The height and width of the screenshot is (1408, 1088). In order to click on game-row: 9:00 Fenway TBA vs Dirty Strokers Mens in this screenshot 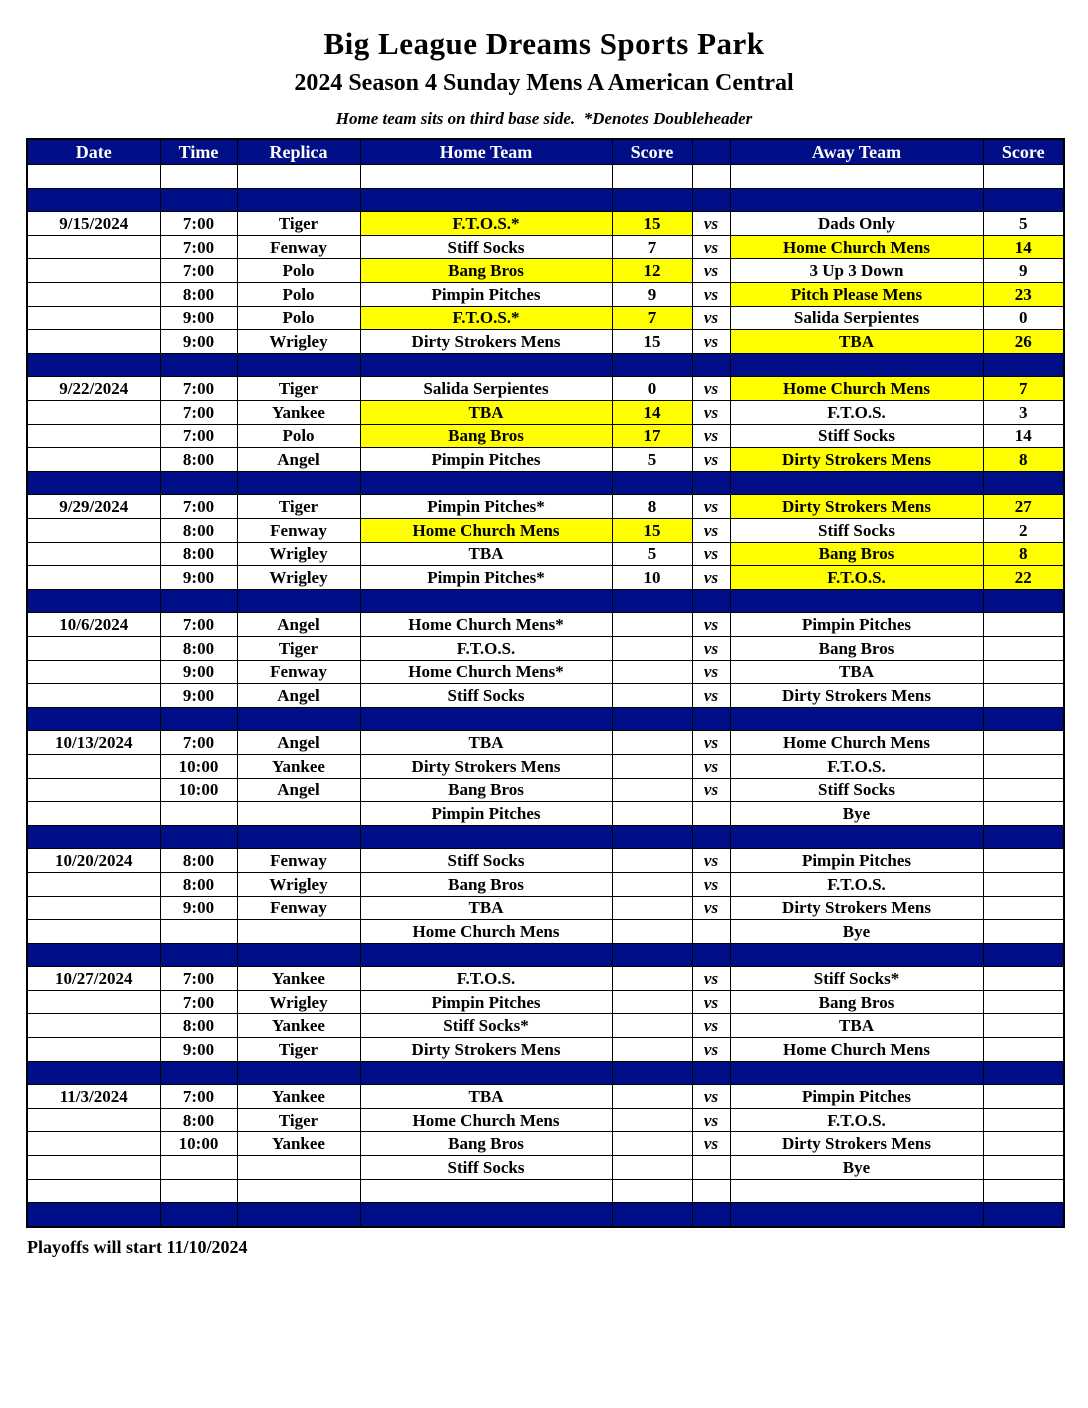, I will do `click(545, 908)`.